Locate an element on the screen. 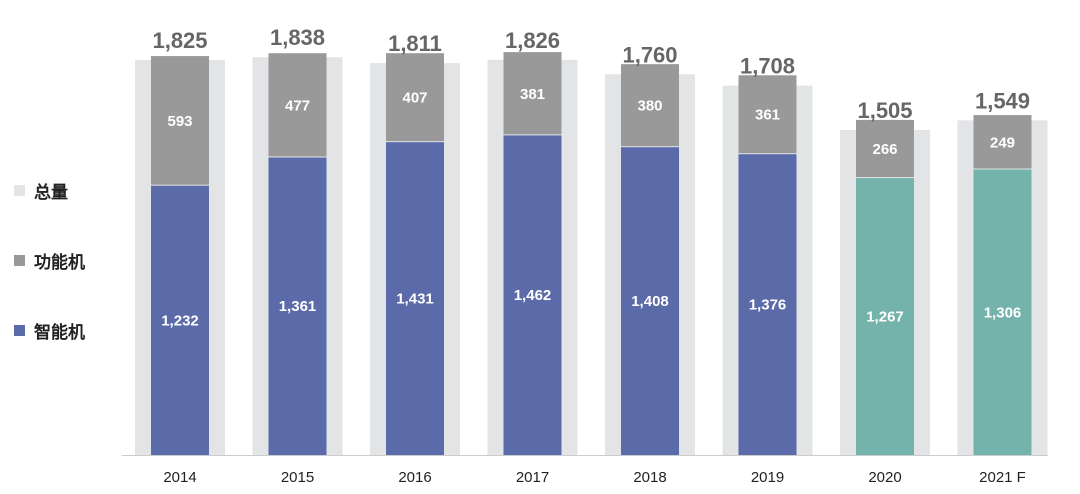  feature-phone-value-label: 593 is located at coordinates (179, 121).